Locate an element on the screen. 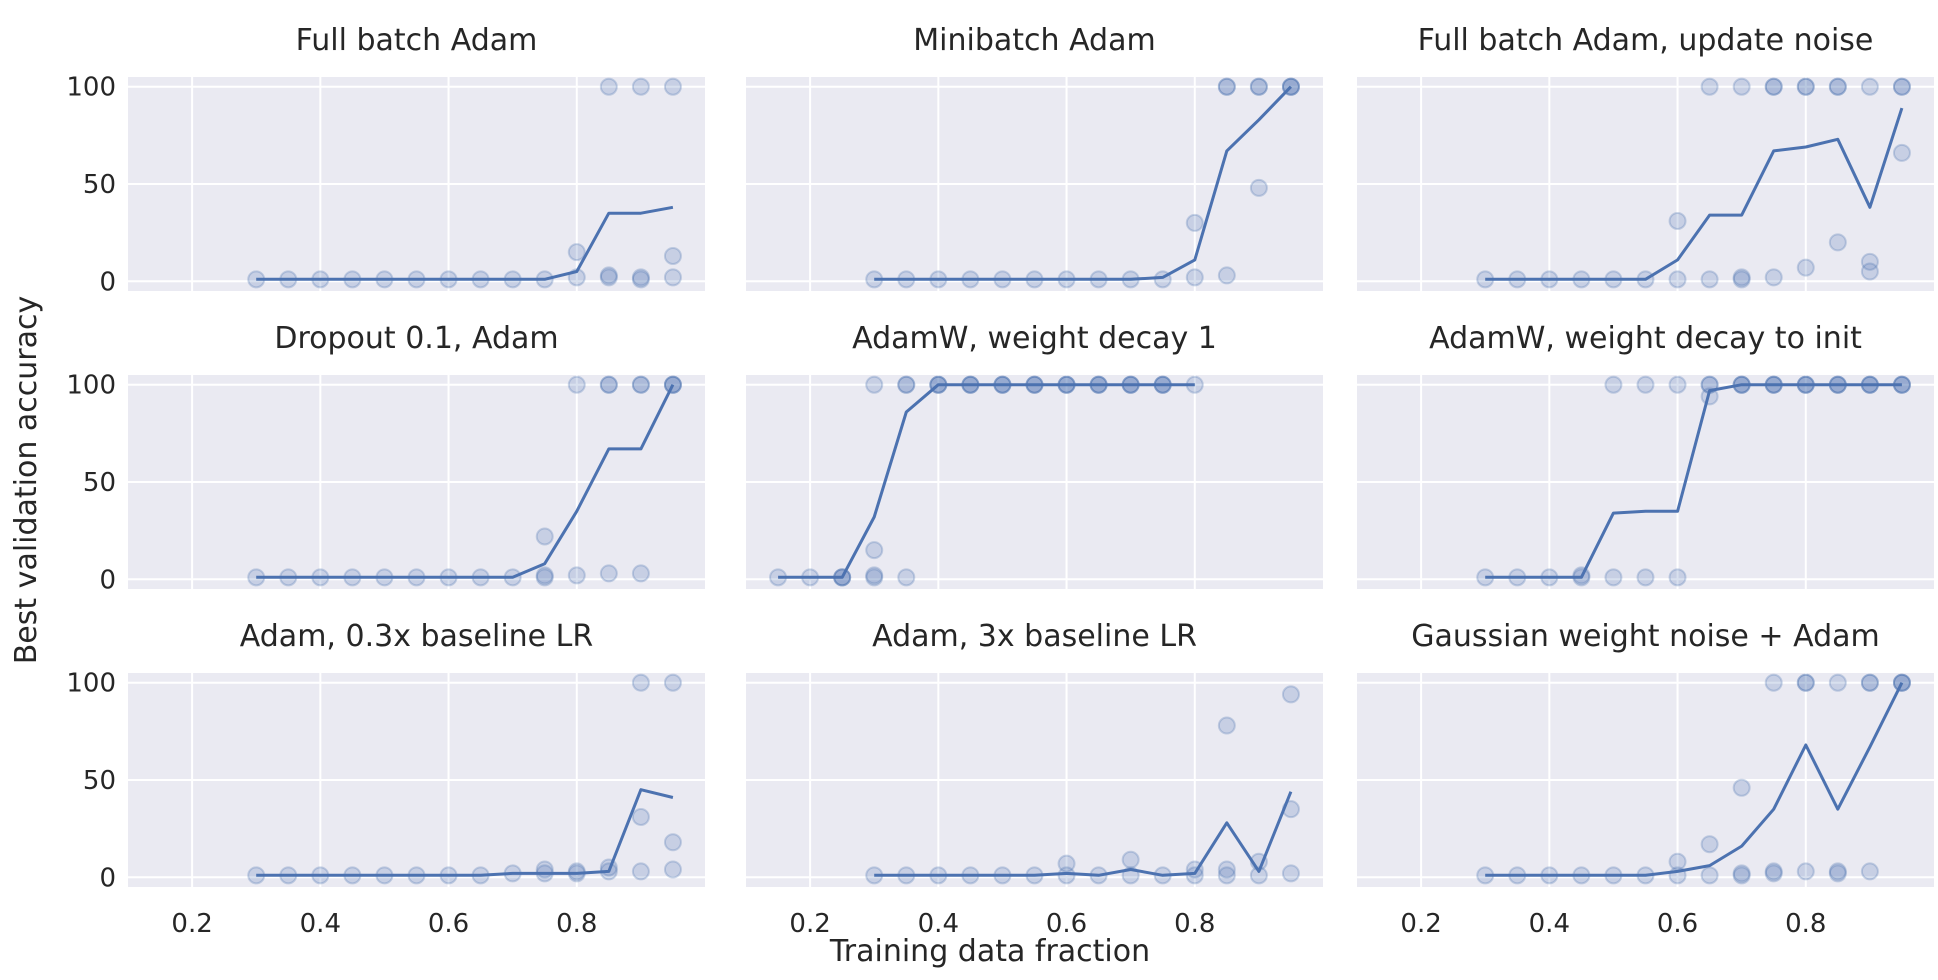 This screenshot has height=980, width=1938. chart-panel: Adam, 0.3x baseline LR 0 50 100 0.2 0.4 0.6 0.8 is located at coordinates (385, 779).